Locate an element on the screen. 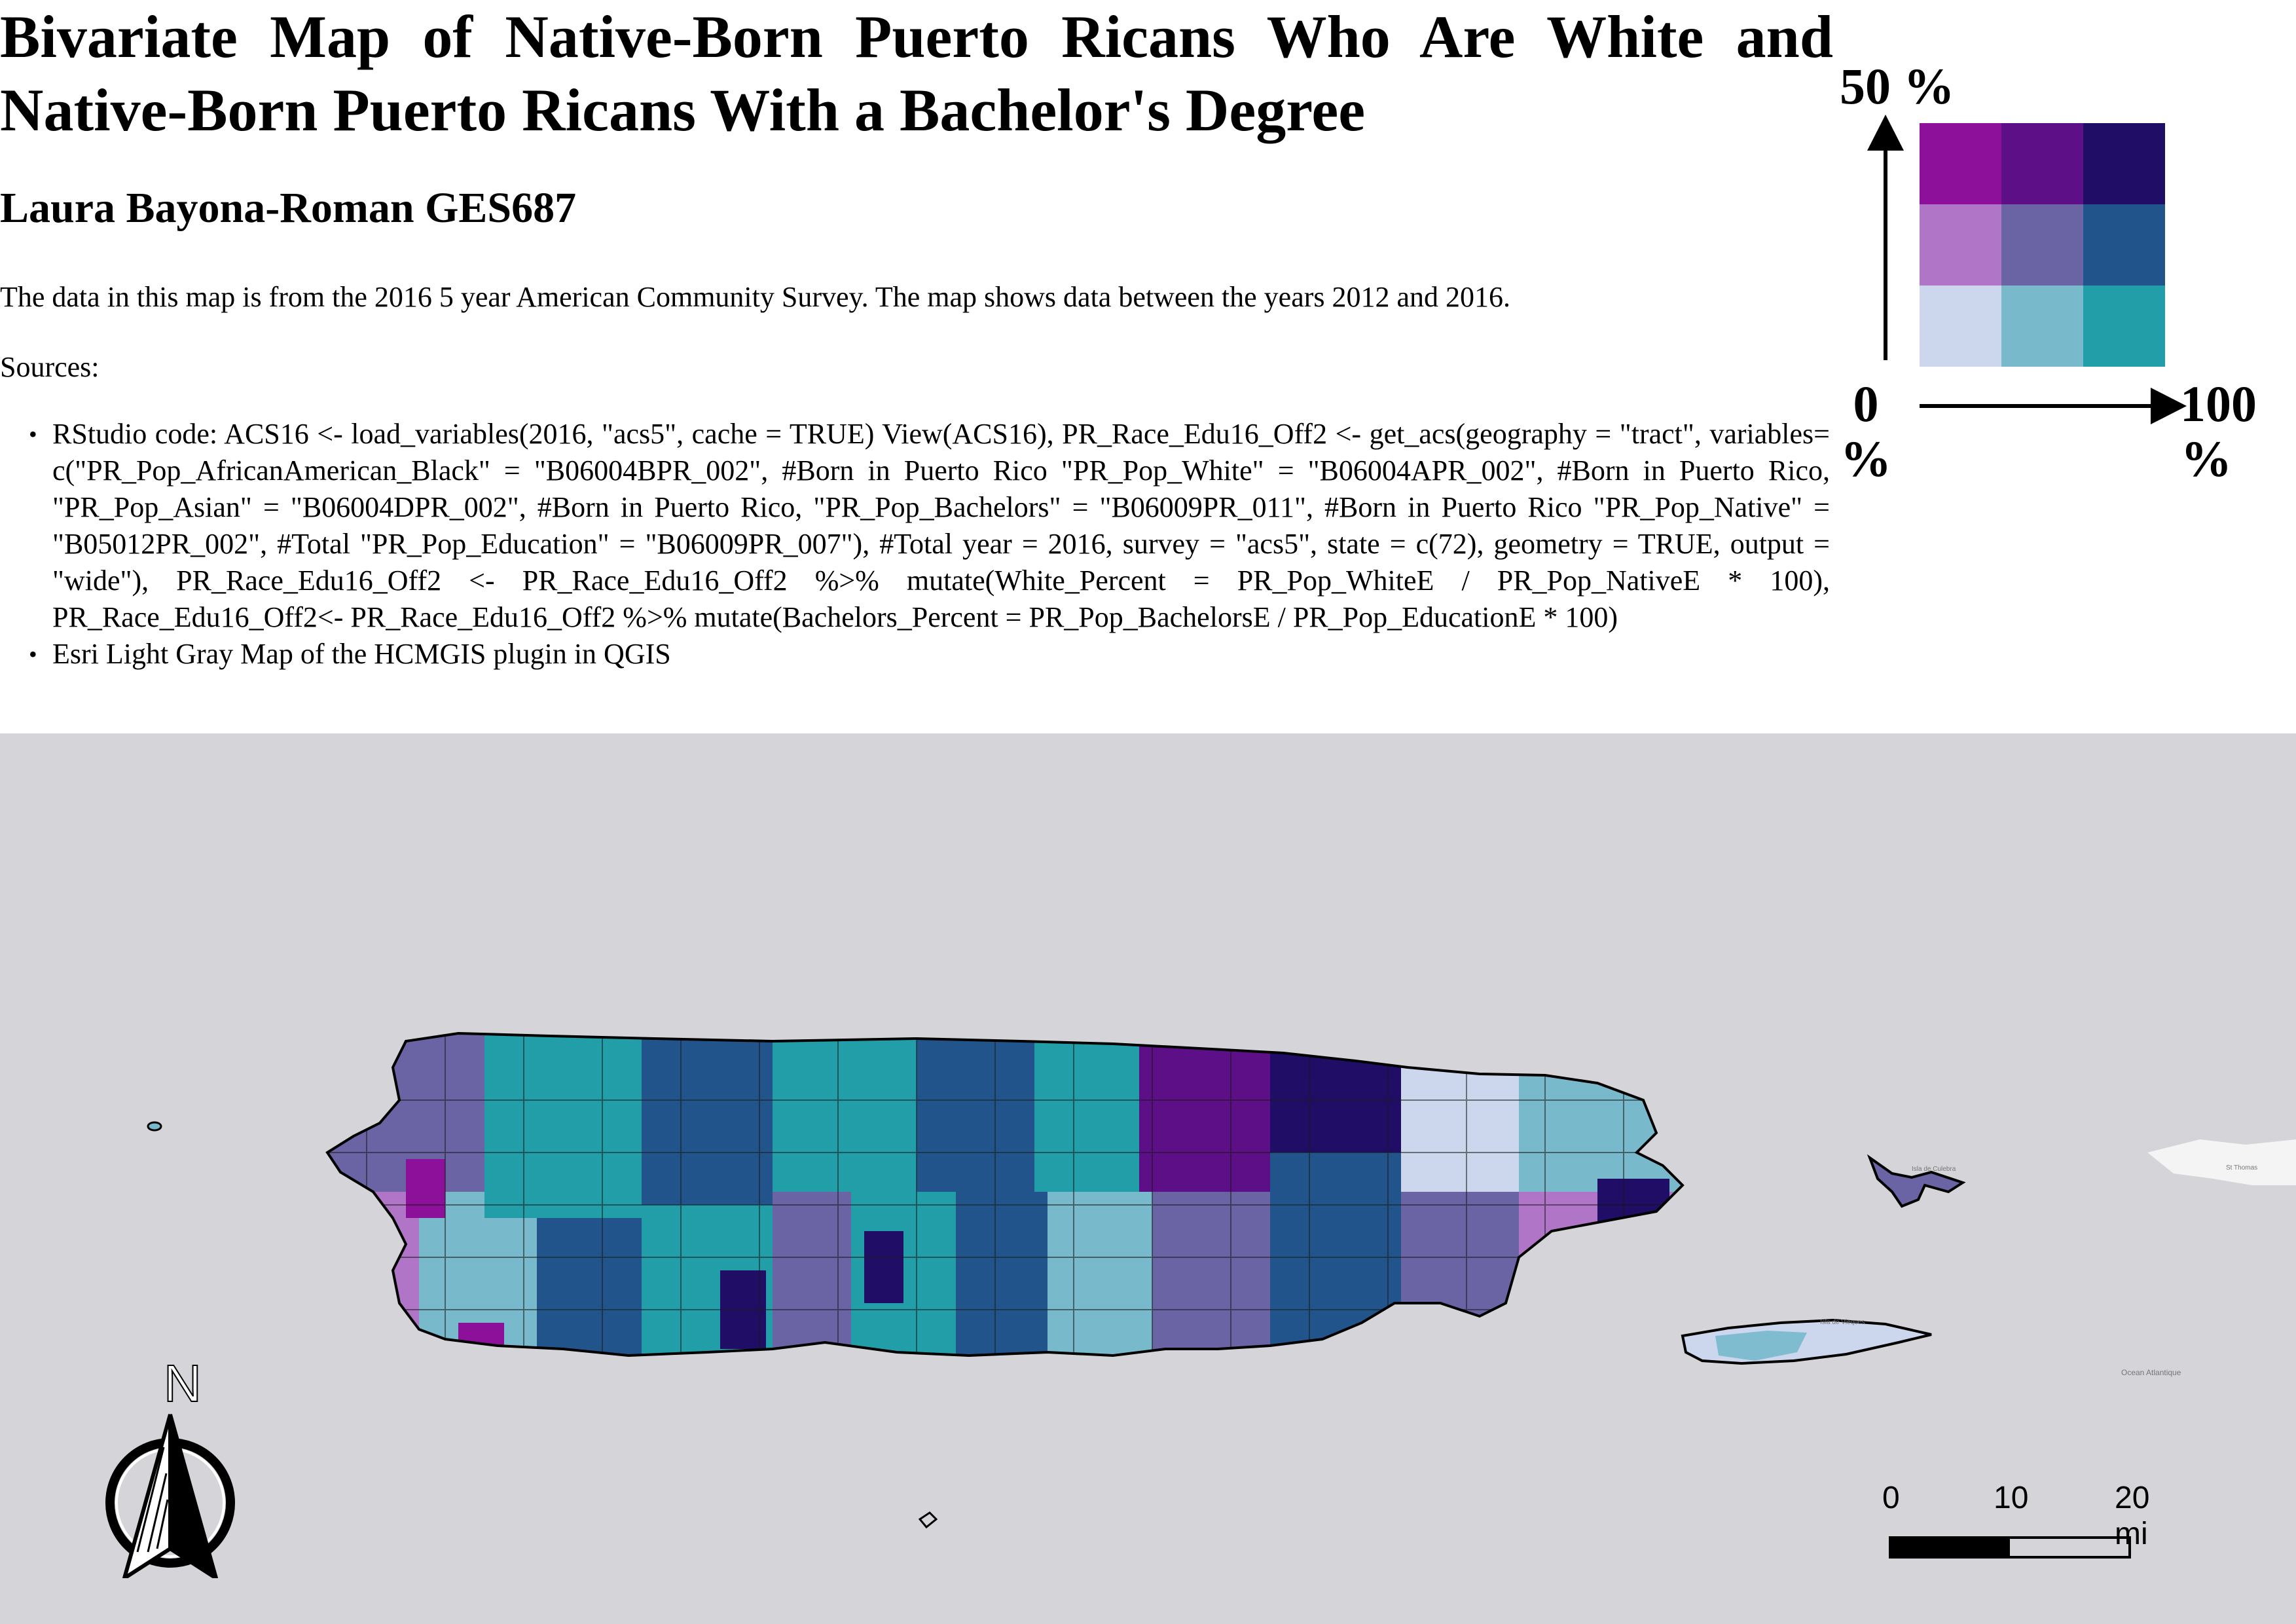  coastline is located at coordinates (1005, 1194).